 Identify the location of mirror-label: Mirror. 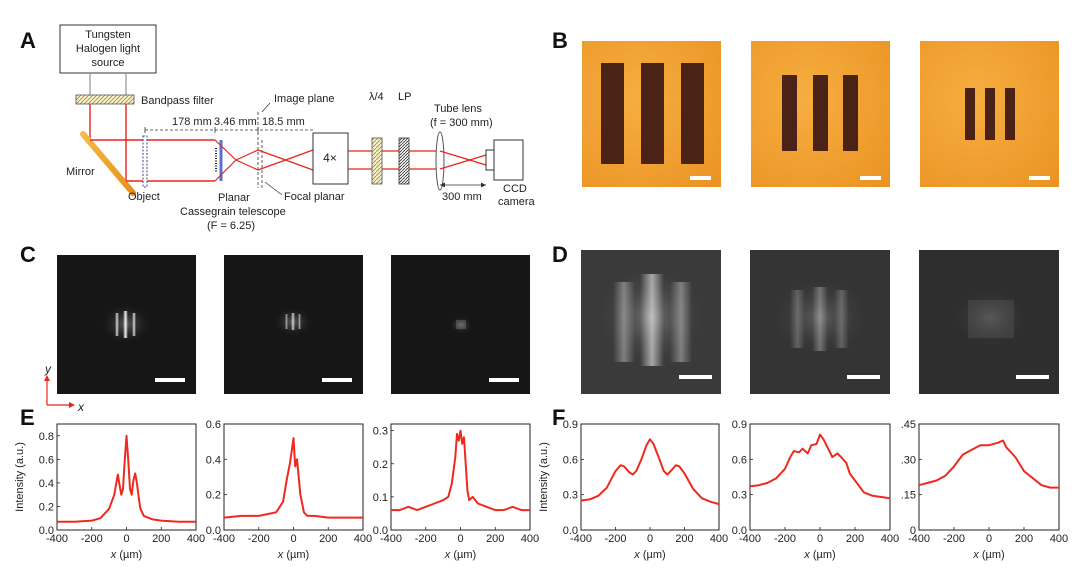
(80, 172).